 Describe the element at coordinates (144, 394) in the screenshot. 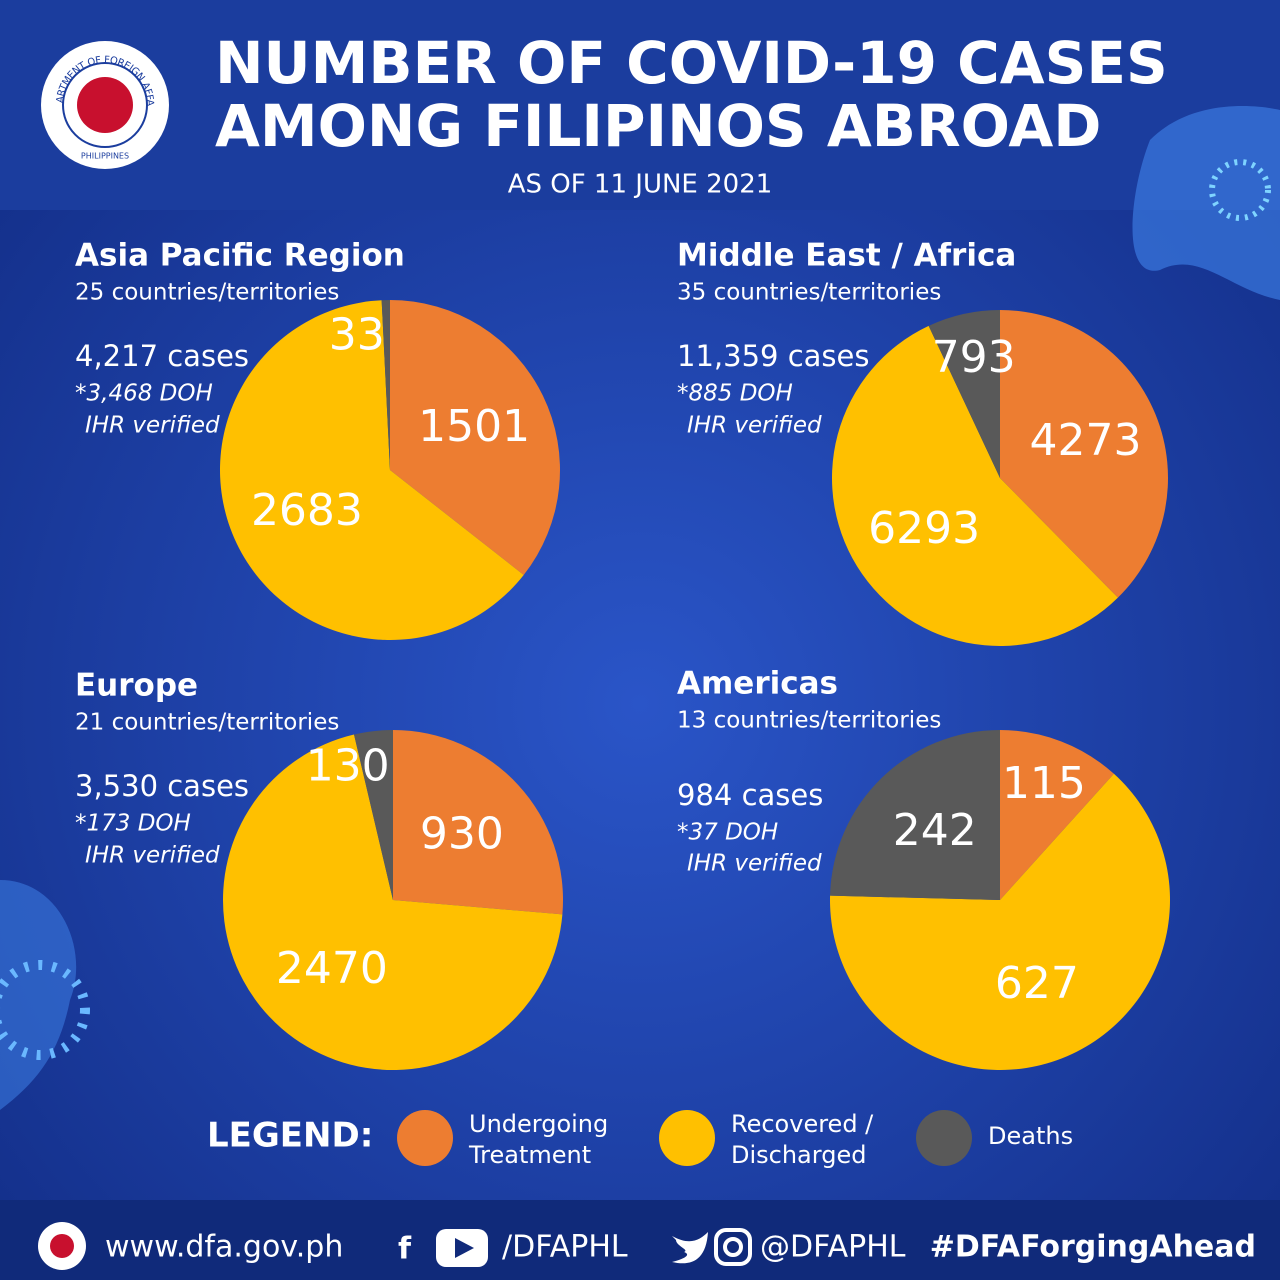

I see `doh-note: *3,468 DOH` at that location.